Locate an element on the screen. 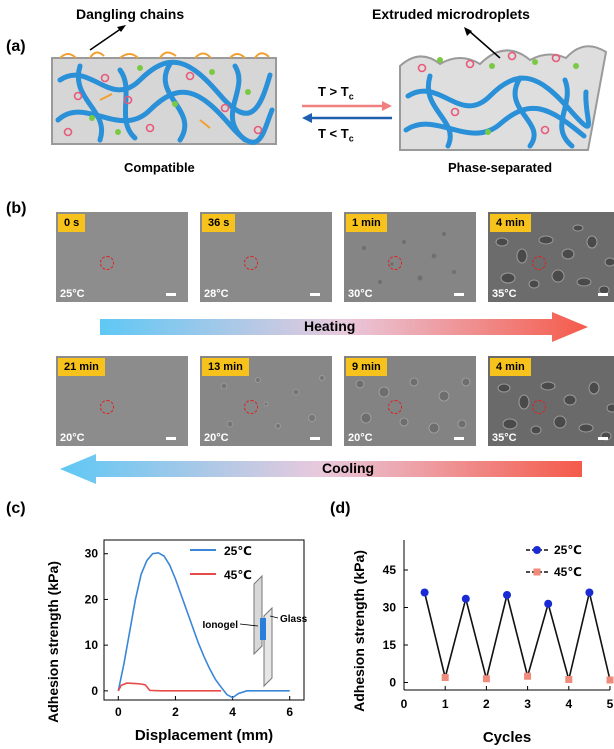 The height and width of the screenshot is (749, 614). series-line-25c is located at coordinates (203, 625).